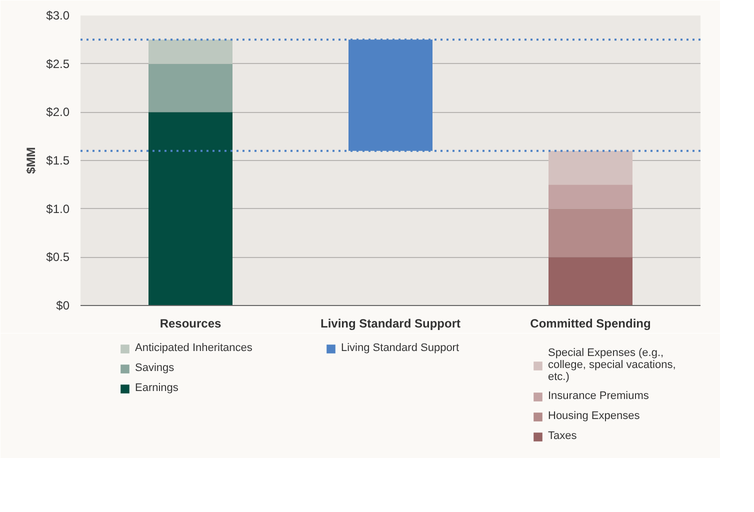 This screenshot has height=512, width=754. What do you see at coordinates (612, 365) in the screenshot?
I see `legend-label: Special Expenses (e.g., college, special vacations, etc.)` at bounding box center [612, 365].